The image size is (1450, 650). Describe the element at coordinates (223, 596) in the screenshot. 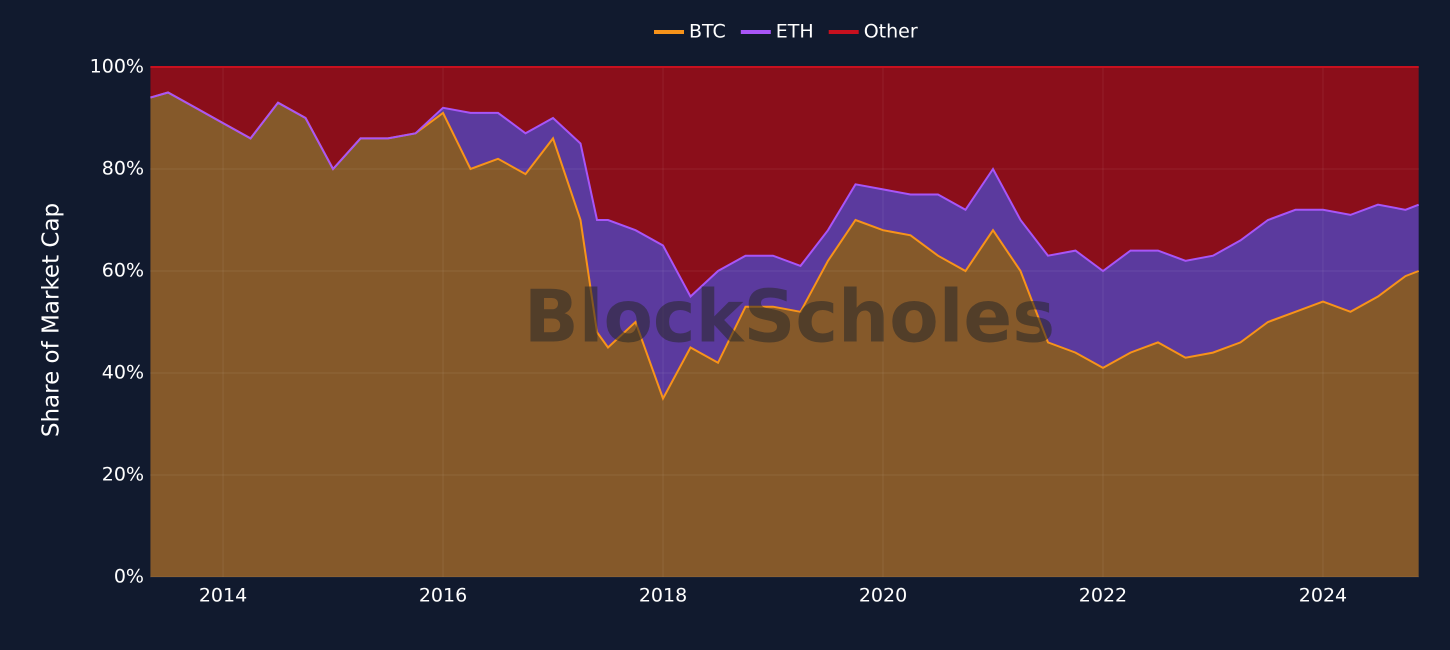

I see `x-tick-label: 2014` at that location.